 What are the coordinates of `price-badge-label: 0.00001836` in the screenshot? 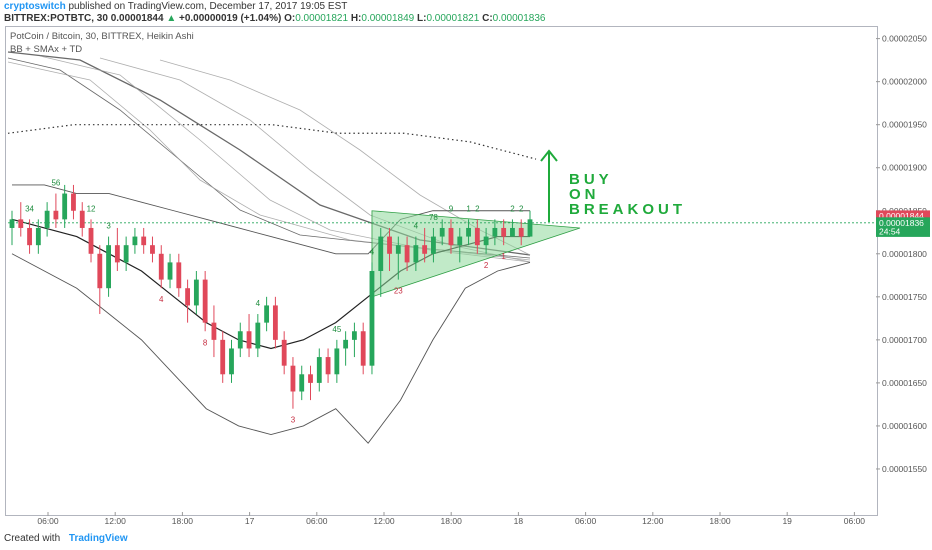 It's located at (901, 223).